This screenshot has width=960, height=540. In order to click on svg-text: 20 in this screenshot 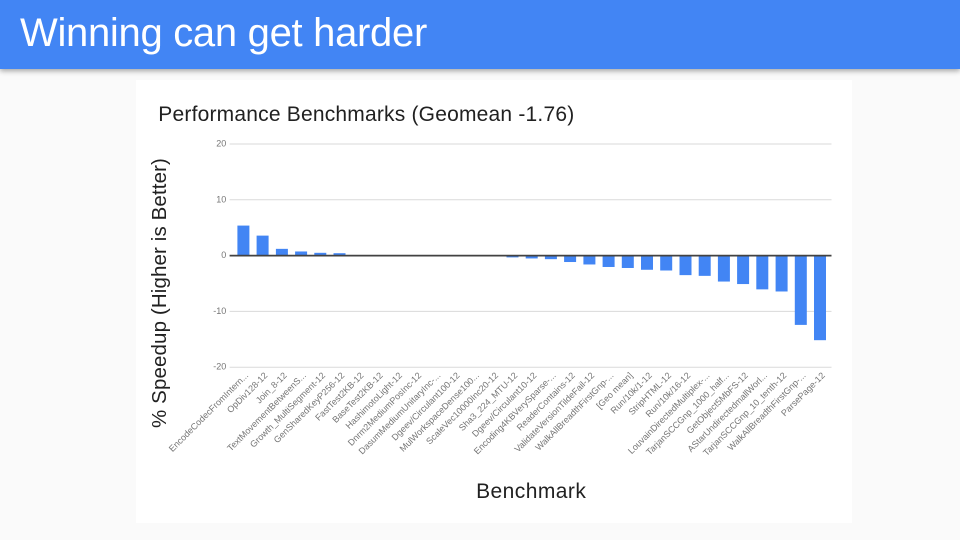, I will do `click(221, 144)`.